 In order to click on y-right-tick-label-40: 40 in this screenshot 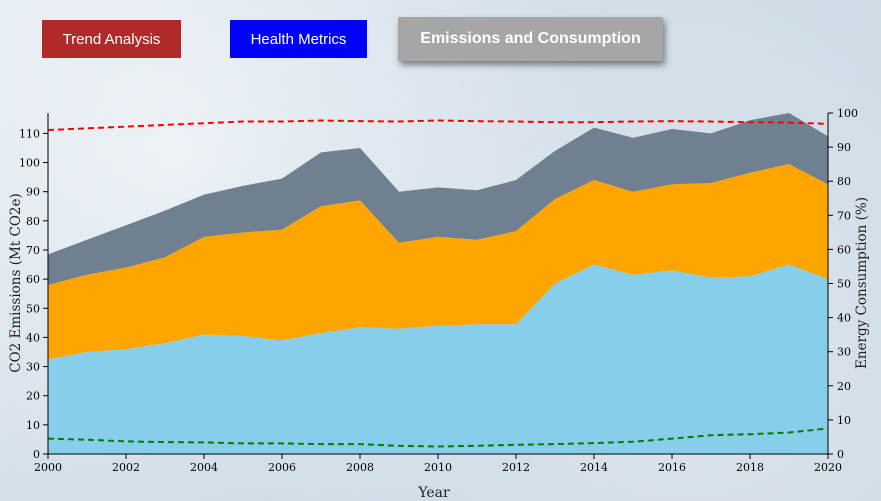, I will do `click(844, 318)`.